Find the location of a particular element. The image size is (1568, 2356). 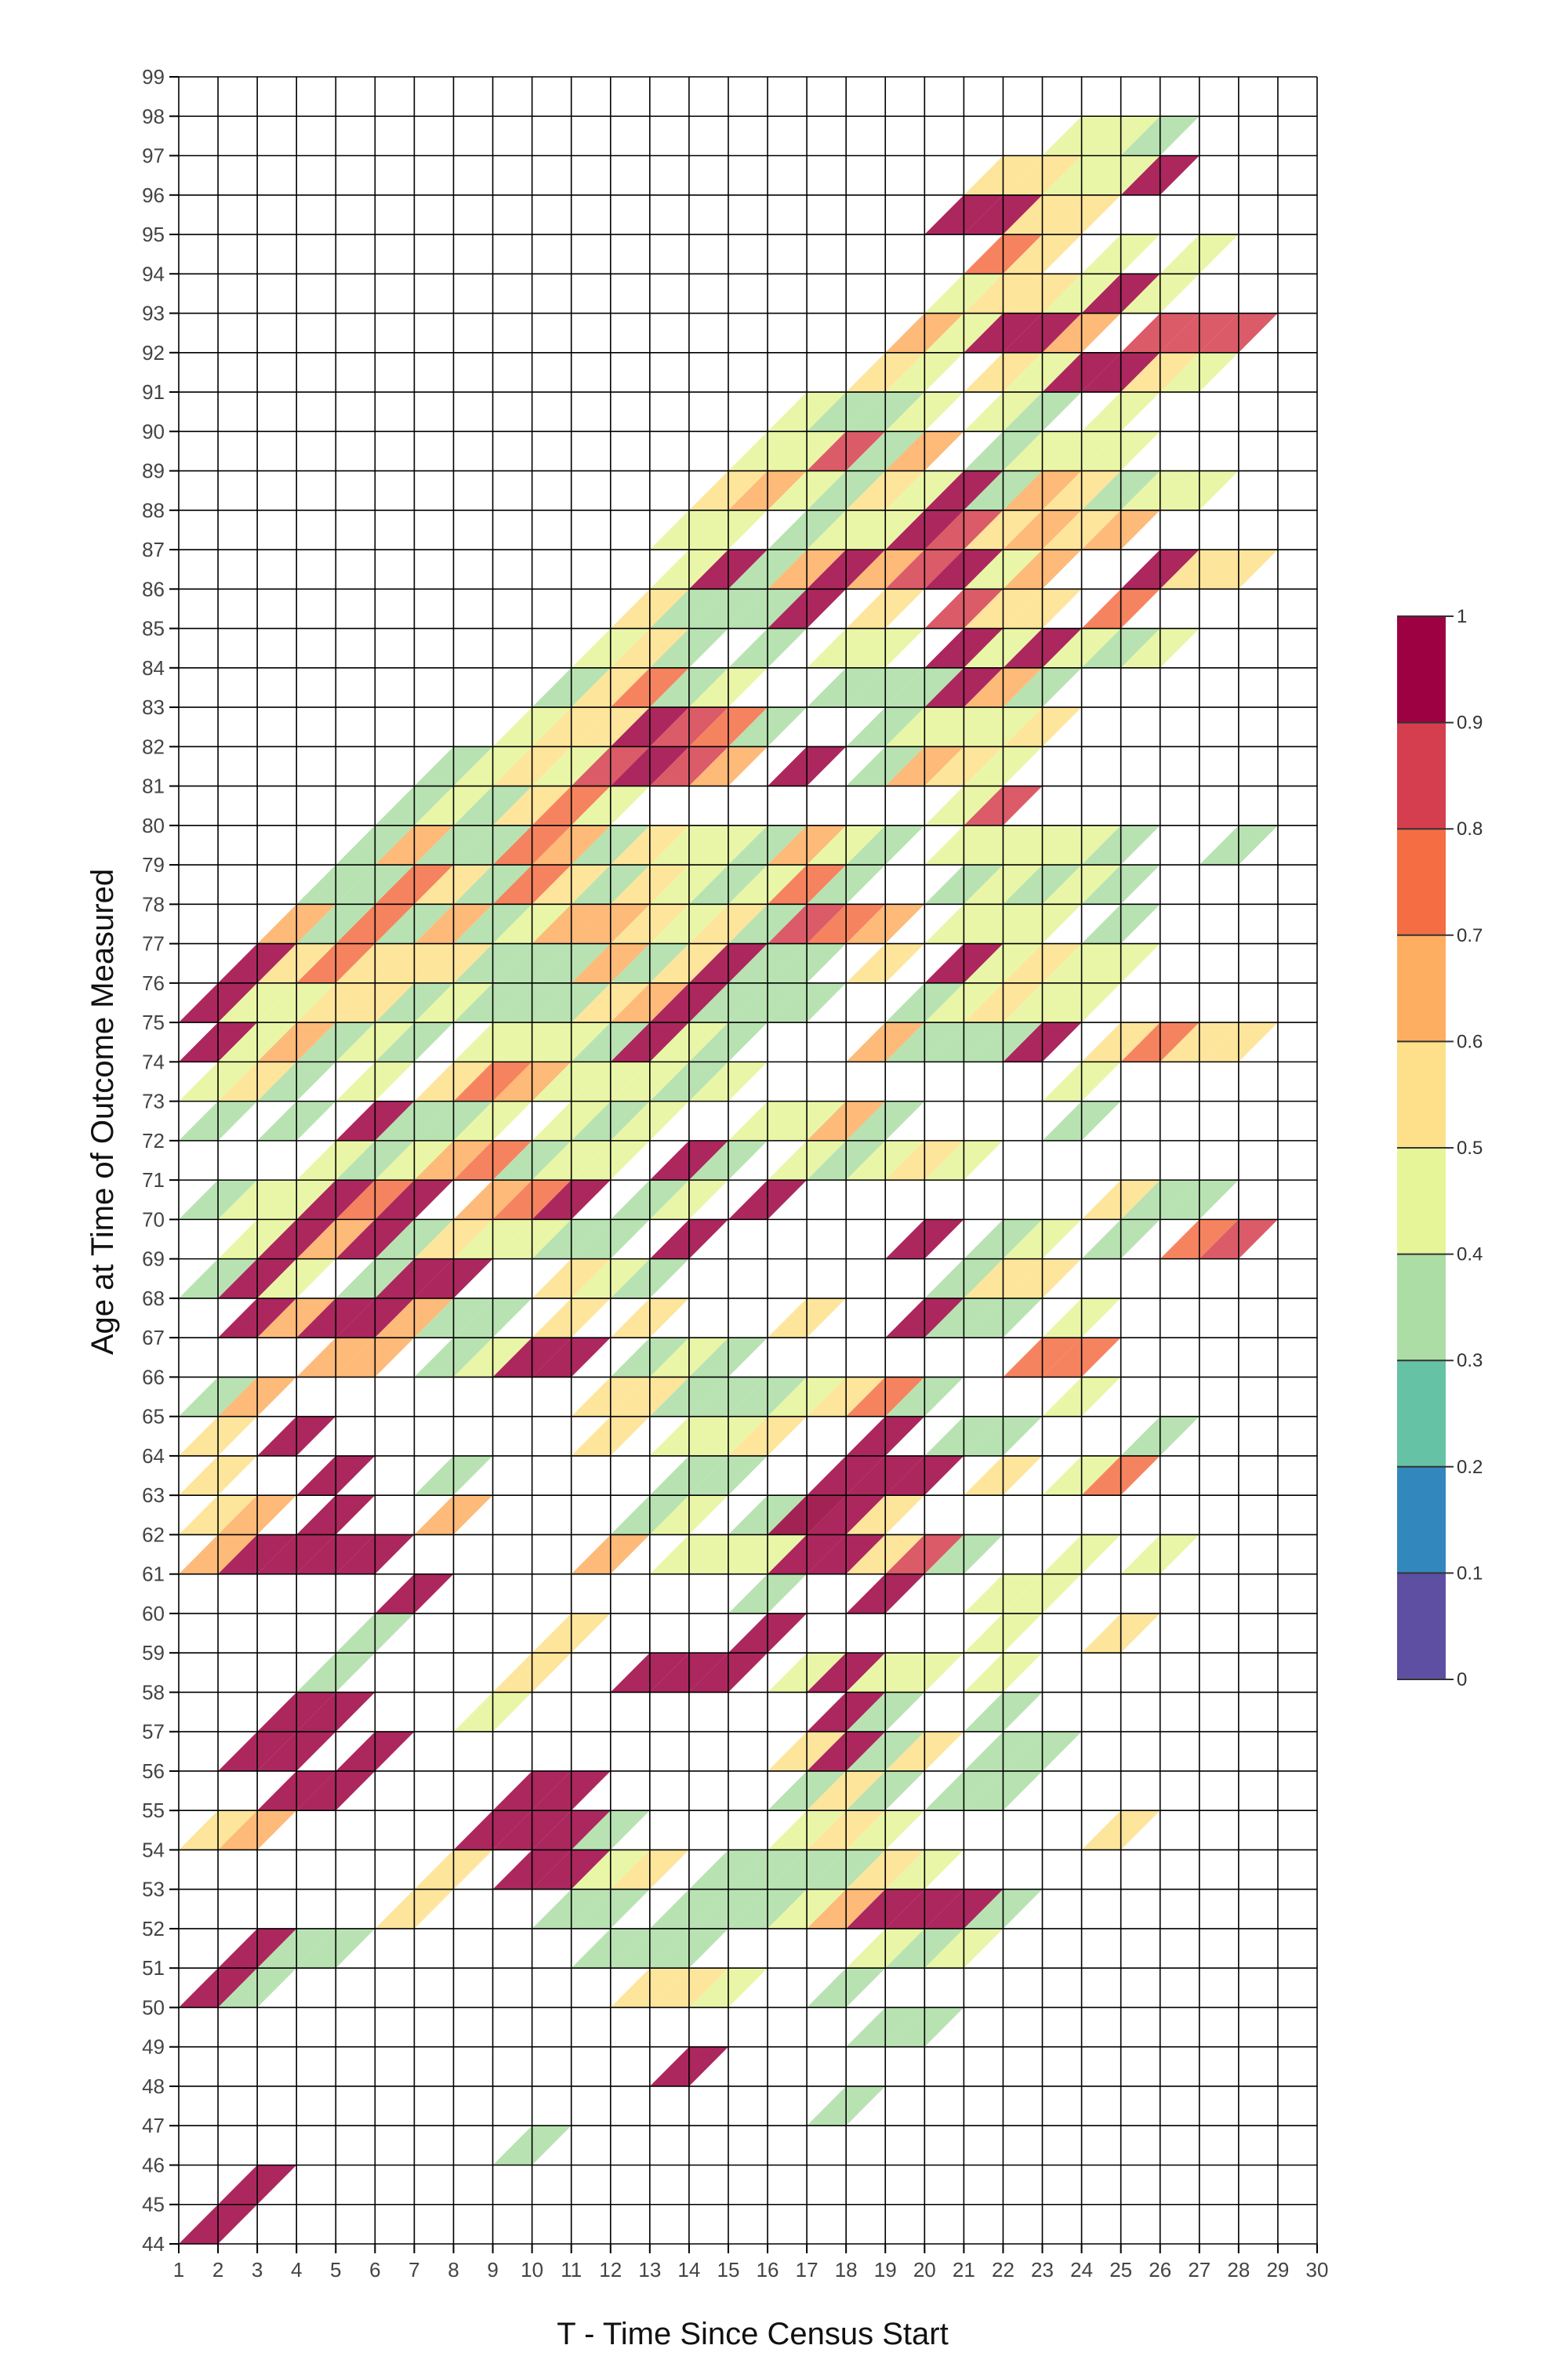

y-tick-label: 73 is located at coordinates (153, 1101).